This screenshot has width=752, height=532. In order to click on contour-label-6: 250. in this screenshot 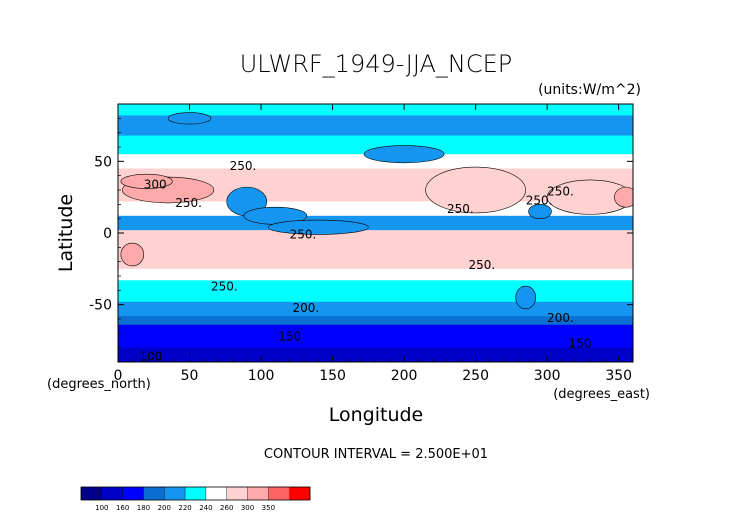, I will do `click(539, 200)`.